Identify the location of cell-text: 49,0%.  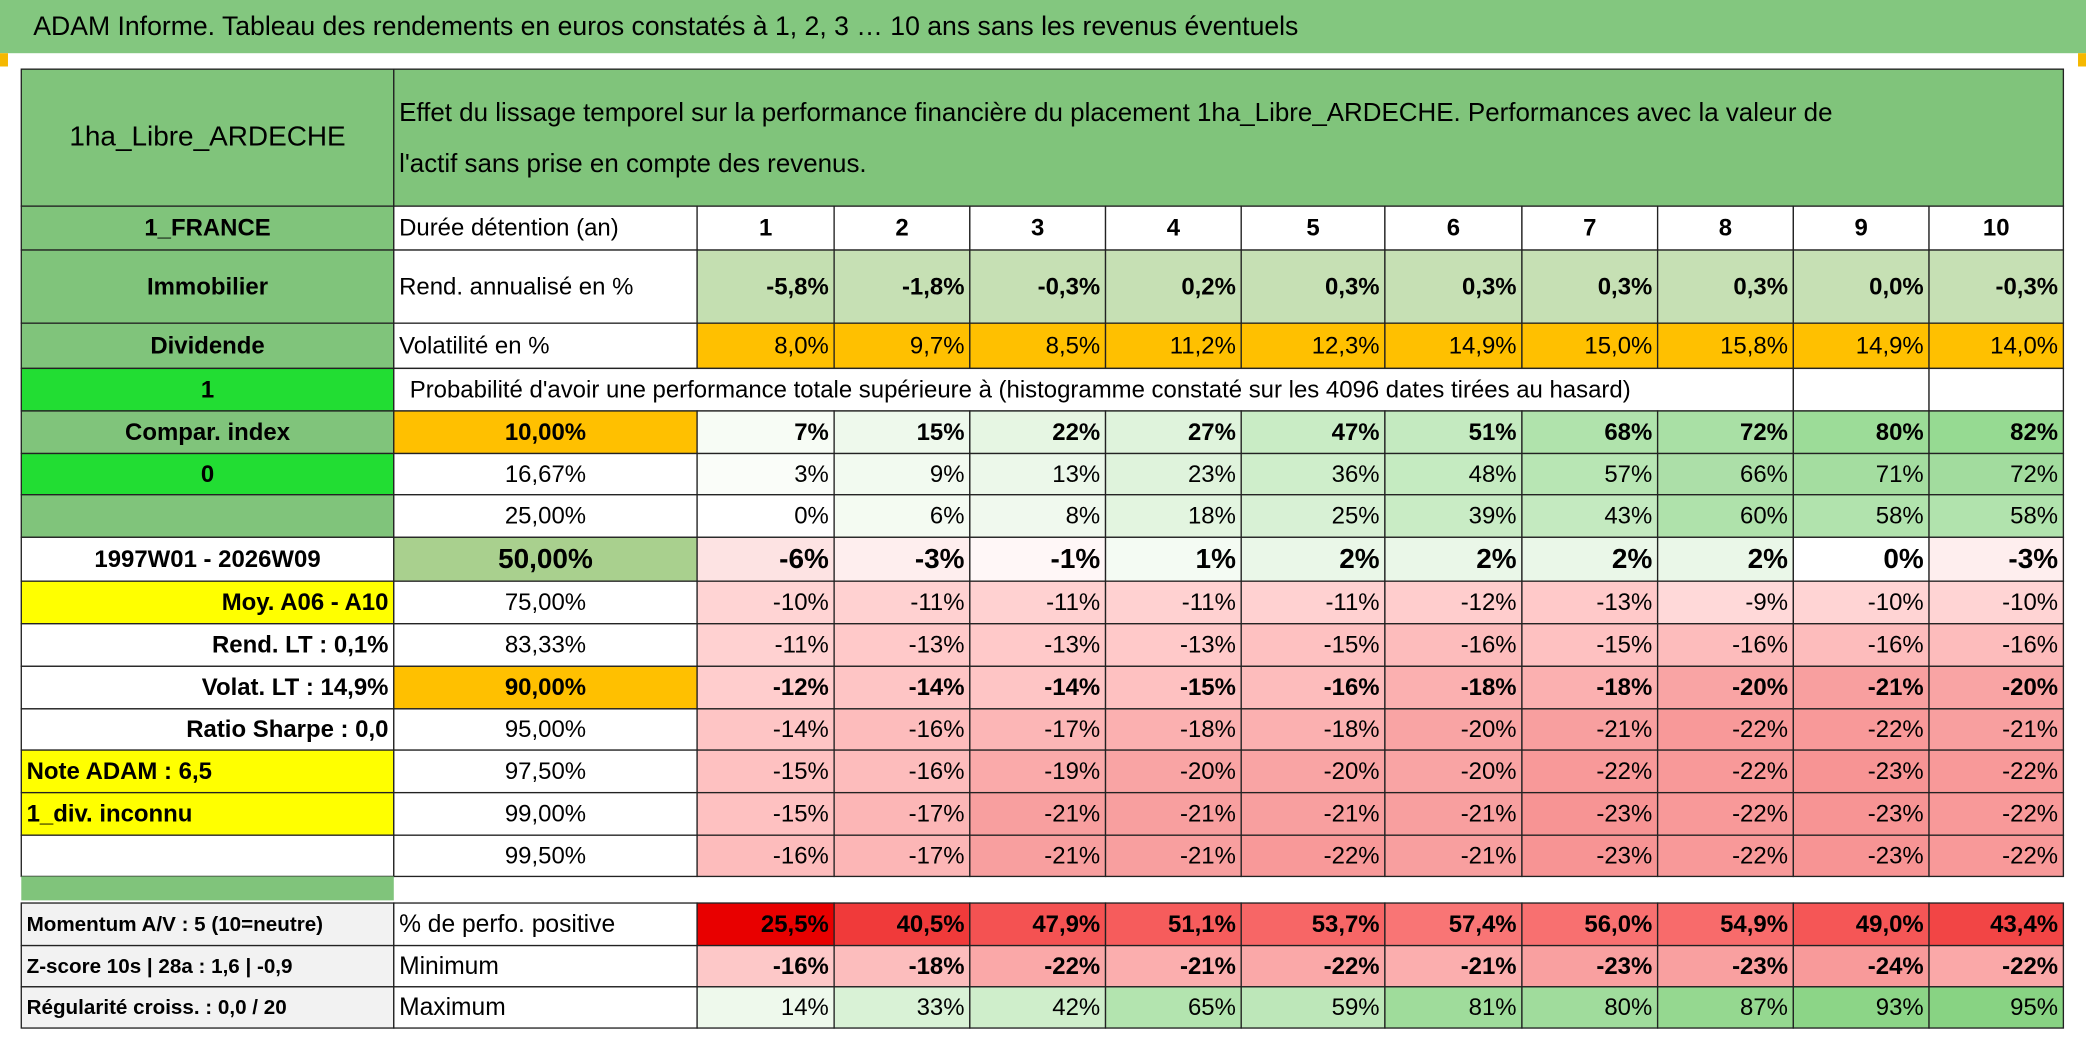
(1890, 924).